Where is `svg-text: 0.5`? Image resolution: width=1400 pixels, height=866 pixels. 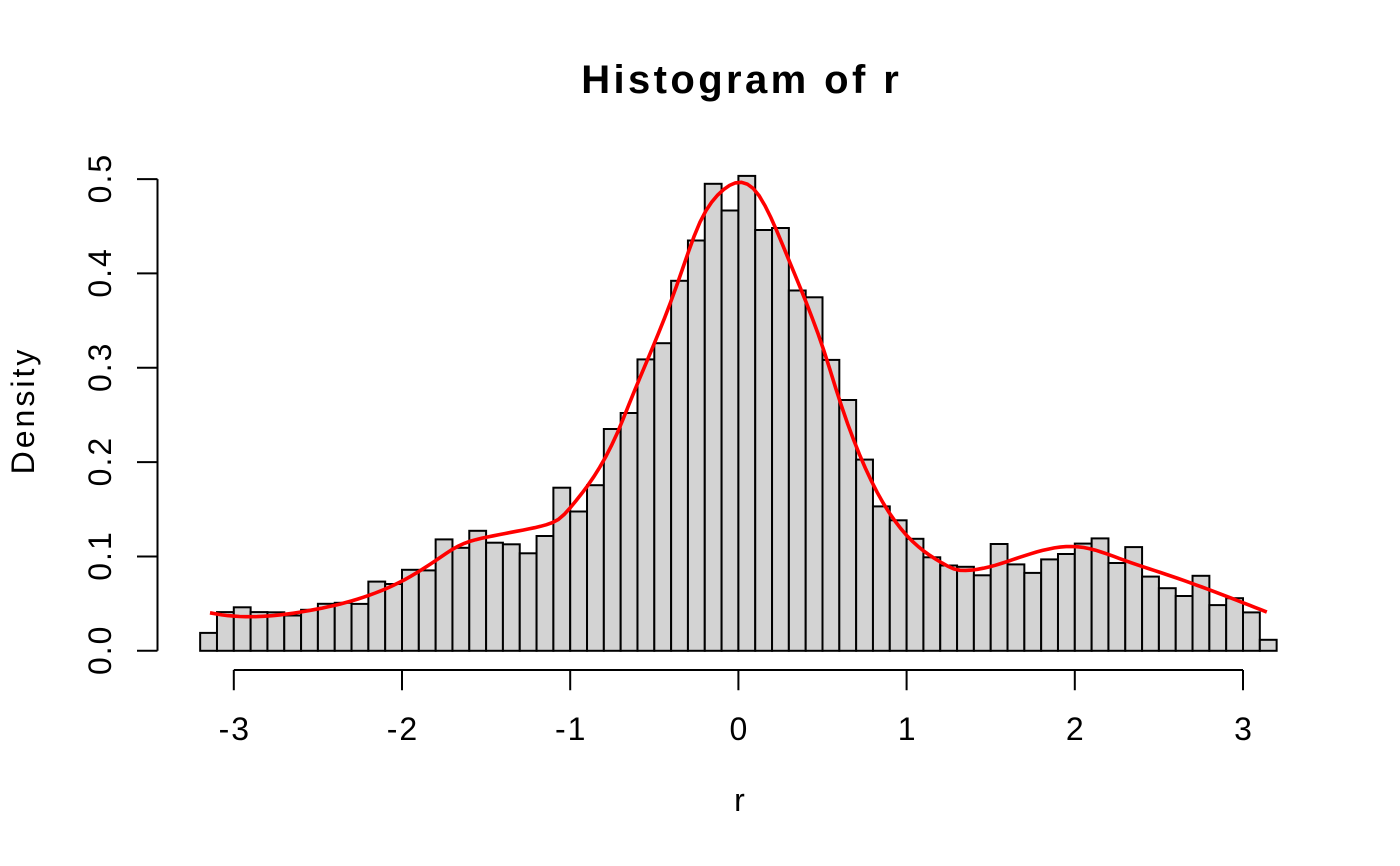 svg-text: 0.5 is located at coordinates (100, 178).